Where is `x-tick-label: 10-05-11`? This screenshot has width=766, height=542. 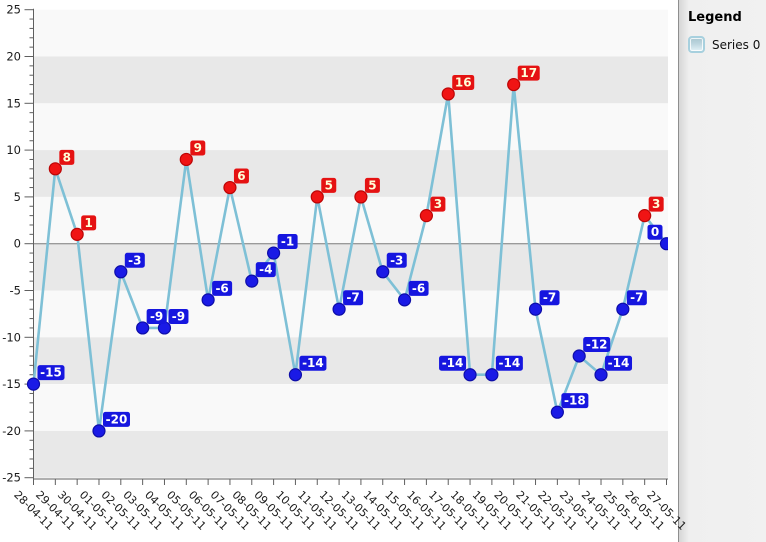 x-tick-label: 10-05-11 is located at coordinates (295, 510).